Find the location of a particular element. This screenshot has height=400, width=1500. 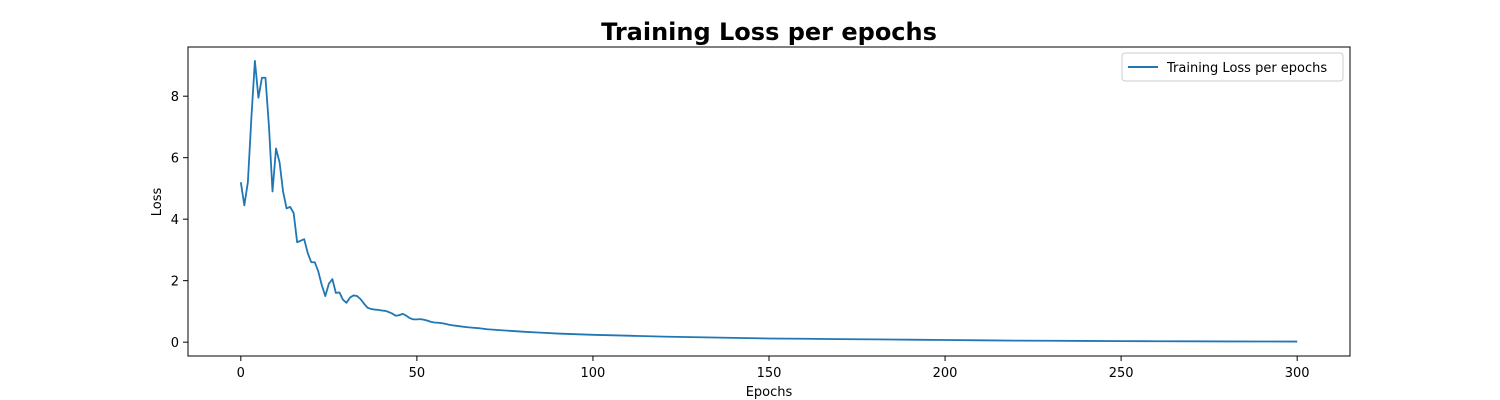

legend: Training Loss per epochs is located at coordinates (1232, 67).